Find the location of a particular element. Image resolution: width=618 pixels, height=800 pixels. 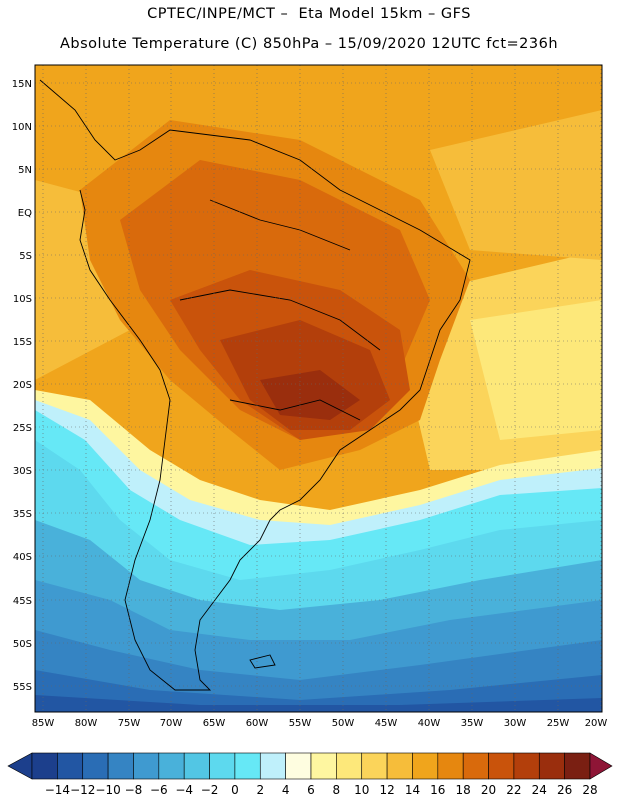

lat-label: 5N is located at coordinates (25, 170).